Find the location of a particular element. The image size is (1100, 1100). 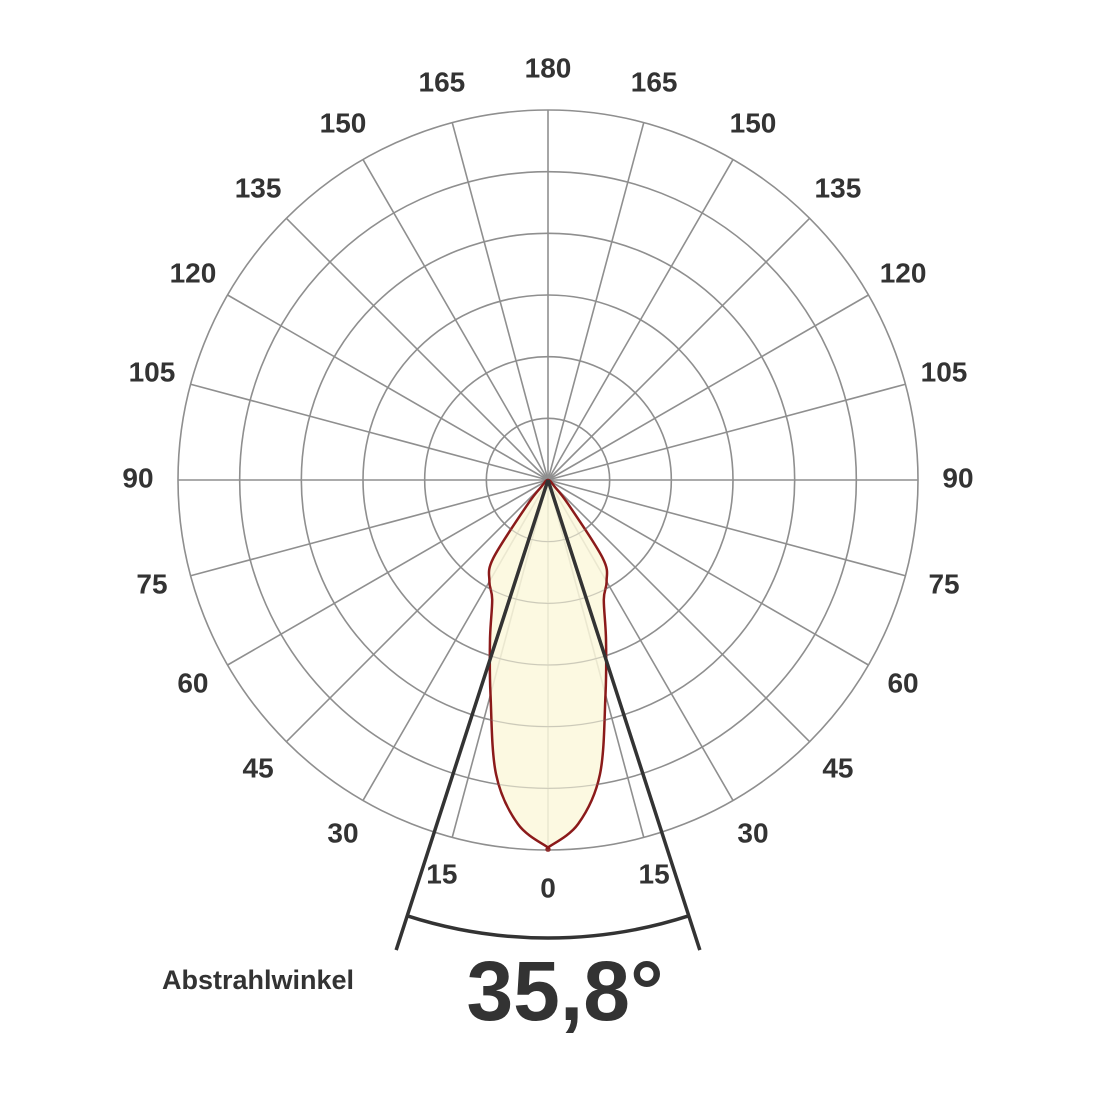

grid-ring-overlay is located at coordinates (548, 480).